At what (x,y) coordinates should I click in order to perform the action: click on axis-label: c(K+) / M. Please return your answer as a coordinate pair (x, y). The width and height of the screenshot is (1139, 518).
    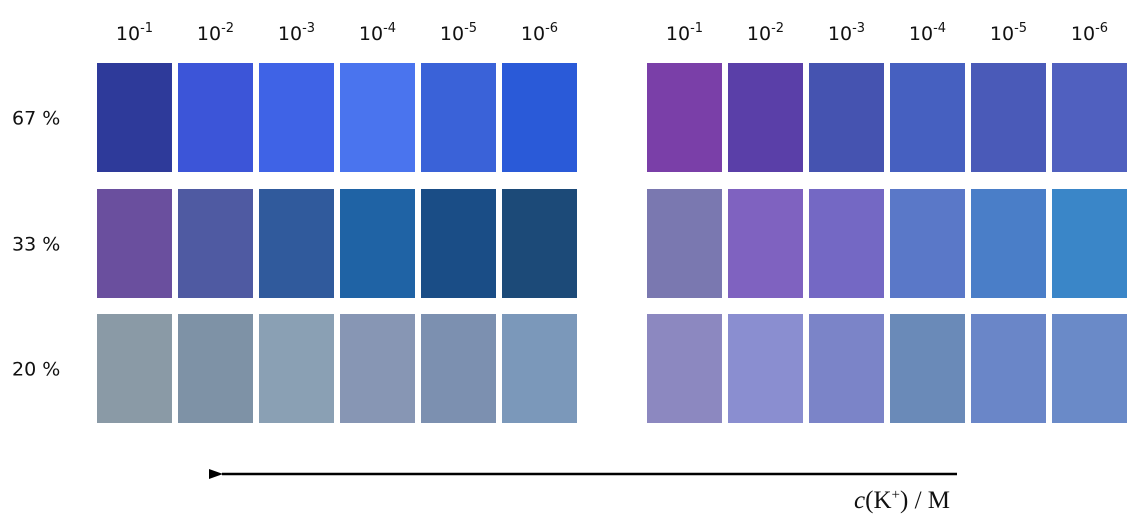
    Looking at the image, I should click on (902, 500).